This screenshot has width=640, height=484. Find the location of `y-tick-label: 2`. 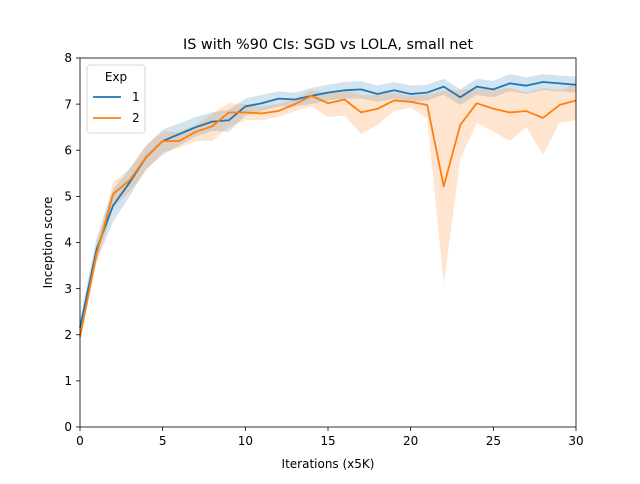

y-tick-label: 2 is located at coordinates (68, 335).